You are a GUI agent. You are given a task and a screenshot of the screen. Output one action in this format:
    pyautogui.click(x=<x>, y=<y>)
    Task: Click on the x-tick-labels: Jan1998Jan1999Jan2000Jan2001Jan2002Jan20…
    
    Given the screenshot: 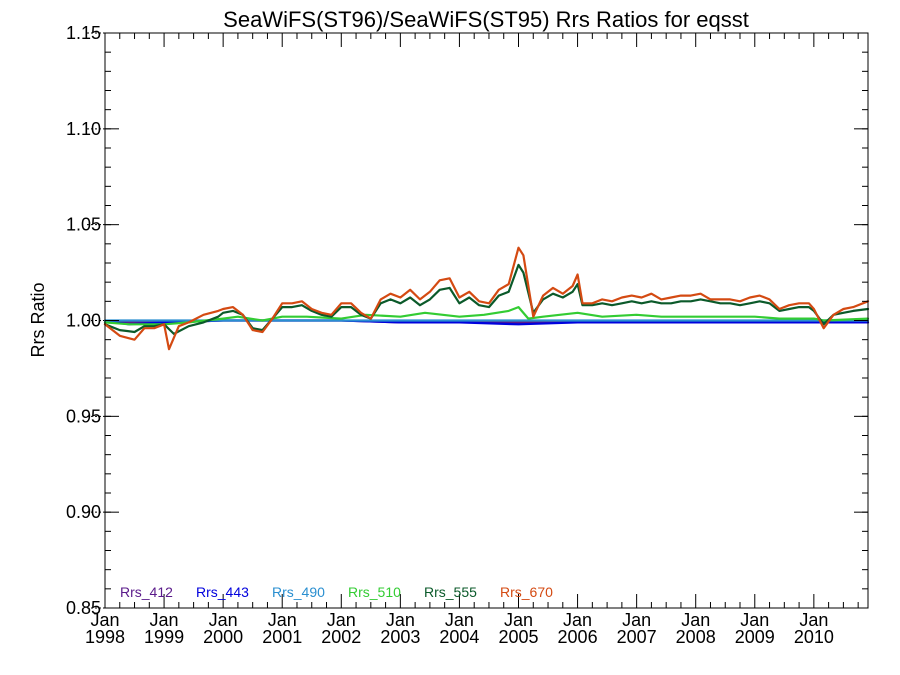 What is the action you would take?
    pyautogui.click(x=459, y=628)
    